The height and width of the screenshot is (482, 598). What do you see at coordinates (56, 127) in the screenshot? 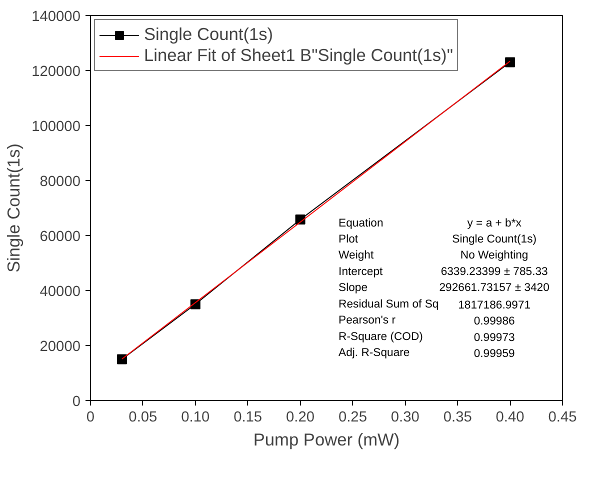
I see `y-tick-label: 100000` at bounding box center [56, 127].